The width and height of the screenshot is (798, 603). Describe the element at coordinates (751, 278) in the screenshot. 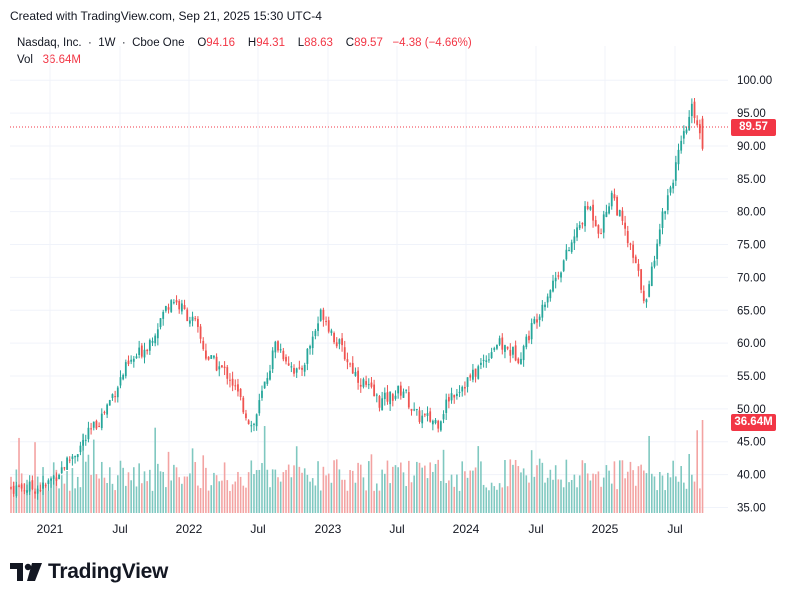

I see `price-tick-label: 70.00` at that location.